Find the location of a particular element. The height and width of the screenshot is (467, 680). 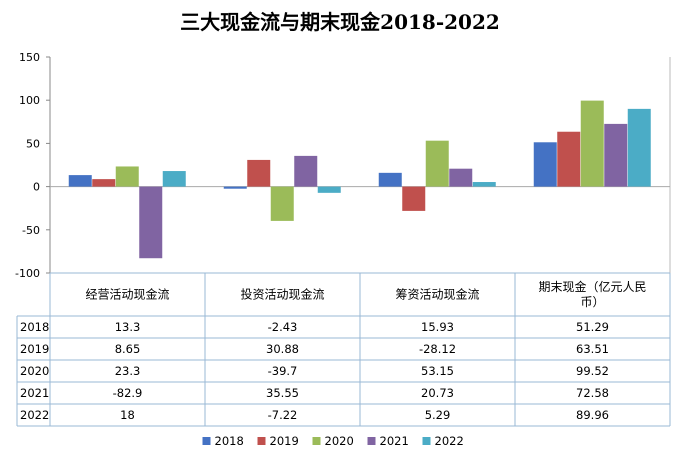

table-header-label: 筹资活动现金流 is located at coordinates (437, 294).